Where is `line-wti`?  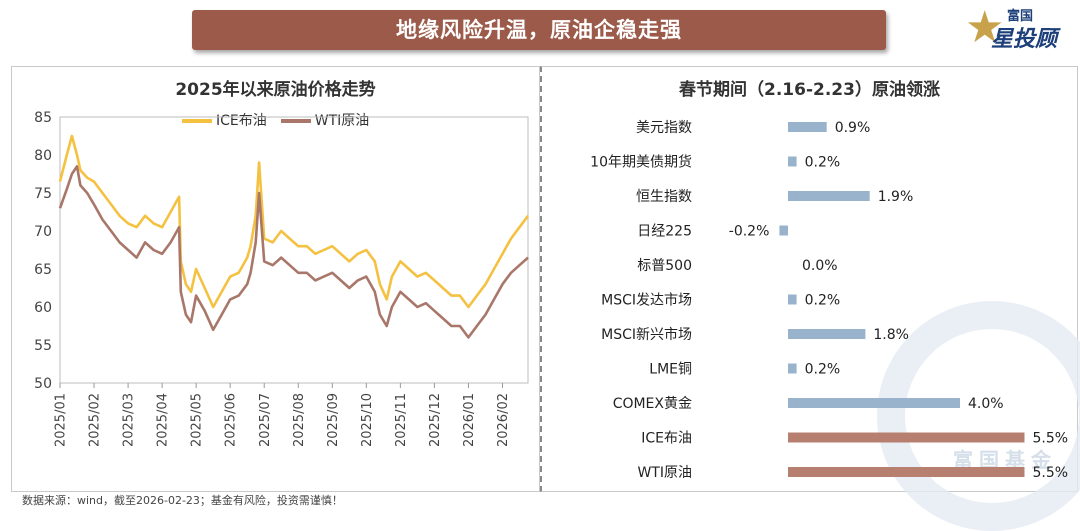 line-wti is located at coordinates (293, 252).